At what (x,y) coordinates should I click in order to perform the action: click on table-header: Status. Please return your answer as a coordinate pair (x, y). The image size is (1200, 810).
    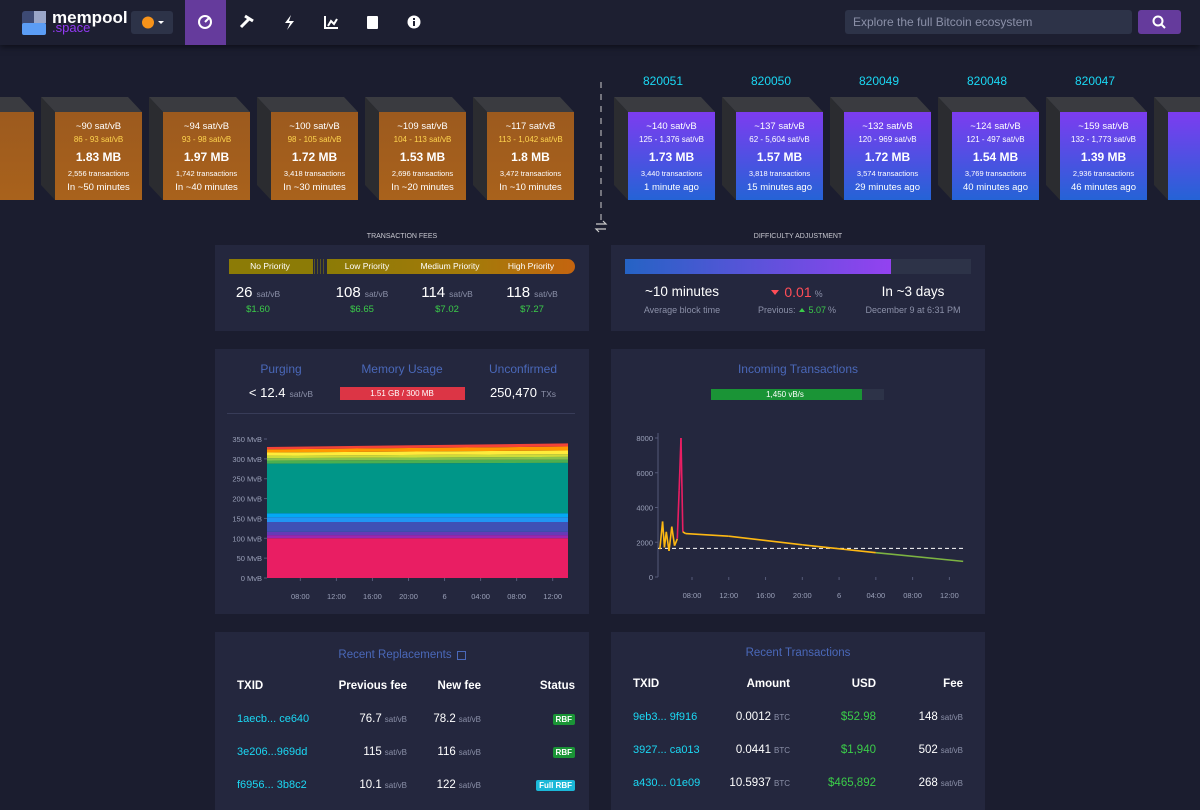
    Looking at the image, I should click on (425, 687).